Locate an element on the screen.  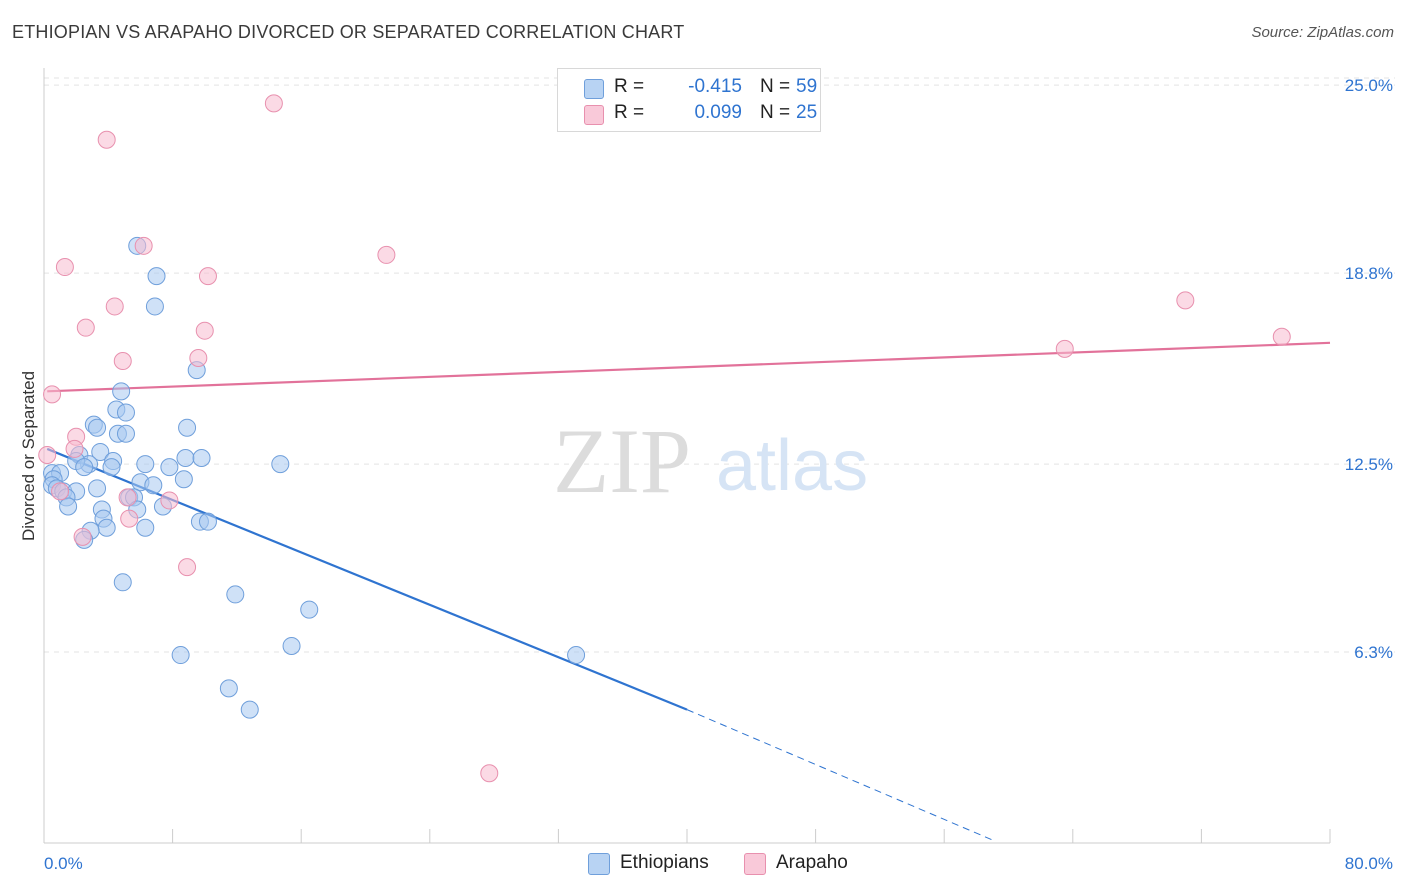
x-tick-label: 80.0% is located at coordinates (1369, 863).